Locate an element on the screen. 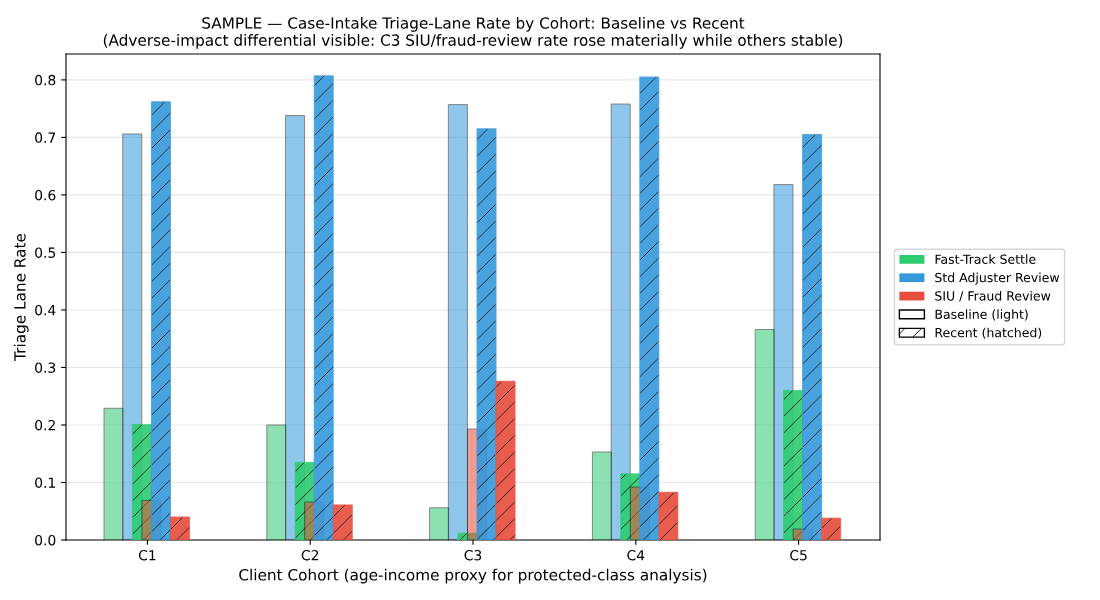 This screenshot has width=1100, height=600. y-tick-label: 0.1 is located at coordinates (45, 482).